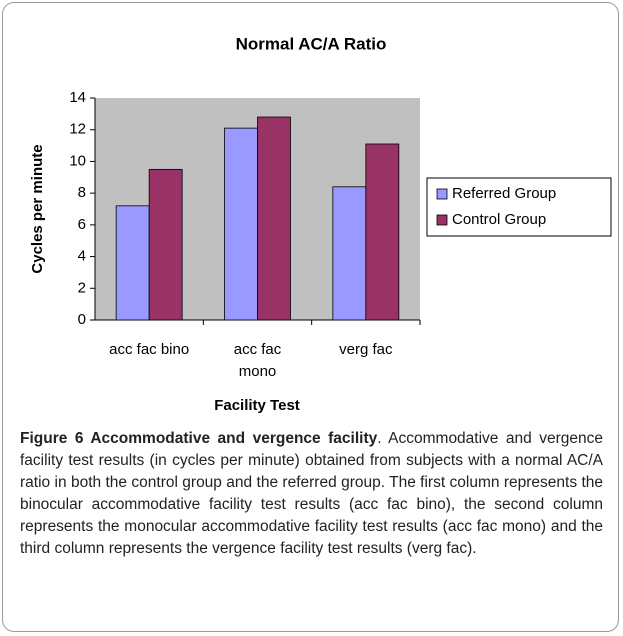 The width and height of the screenshot is (623, 636). I want to click on y-tick-label: 2, so click(82, 287).